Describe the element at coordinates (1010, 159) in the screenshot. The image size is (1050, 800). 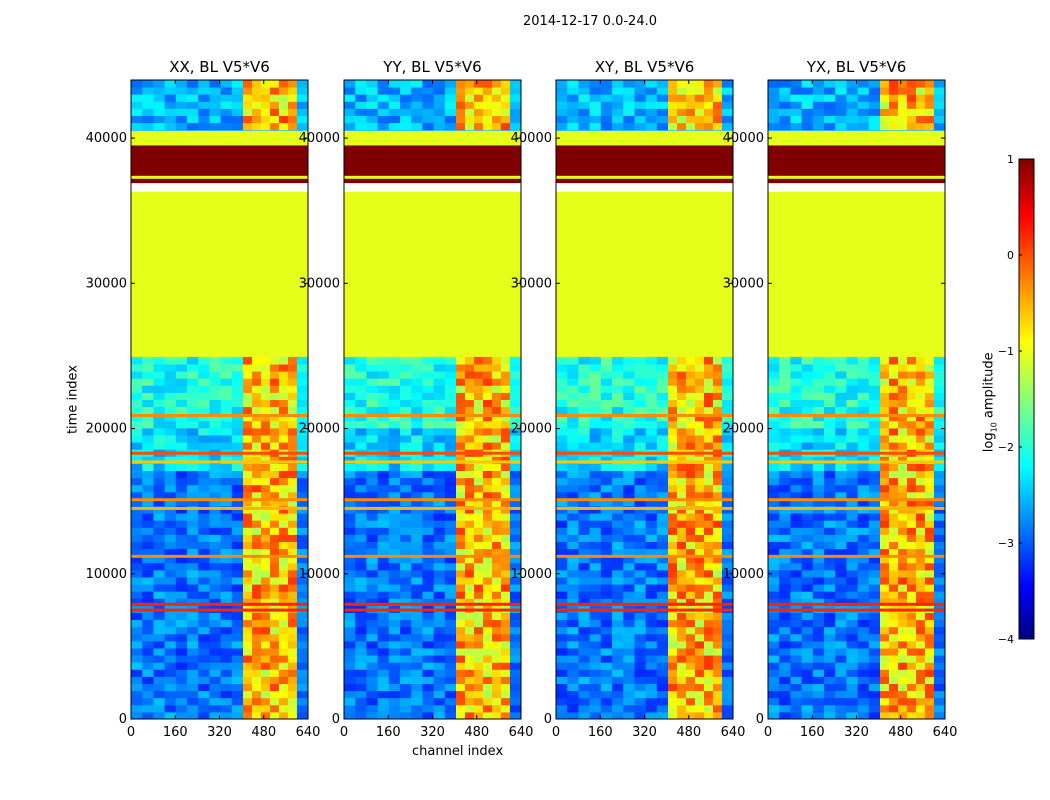
I see `colorbar-tick-label: 1` at that location.